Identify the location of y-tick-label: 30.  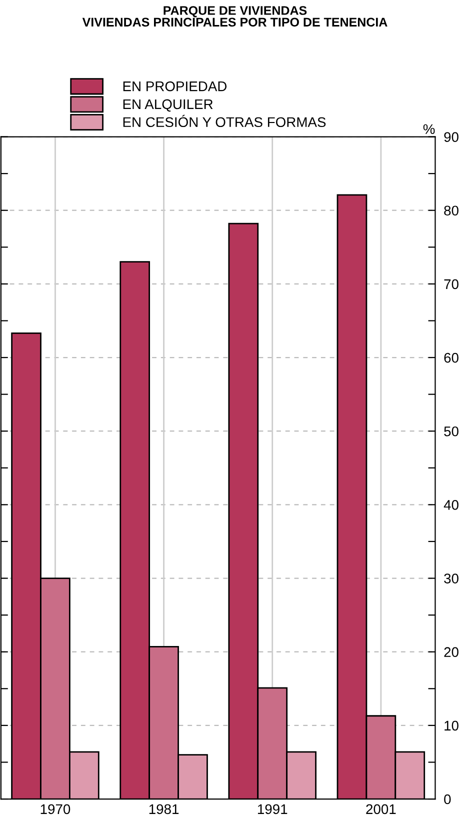
(451, 579).